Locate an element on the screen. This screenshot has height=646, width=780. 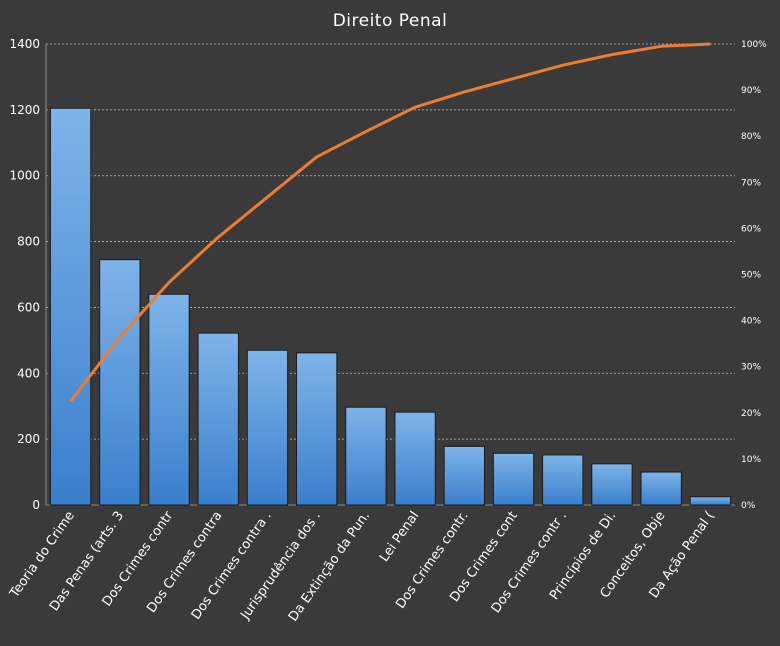
y2-tick-label: 40% is located at coordinates (751, 322).